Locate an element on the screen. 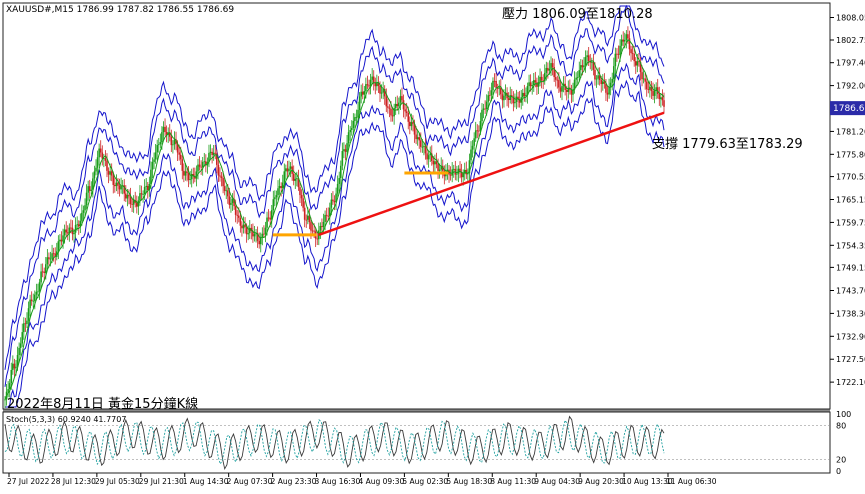  stochastic-lines is located at coordinates (416, 443).